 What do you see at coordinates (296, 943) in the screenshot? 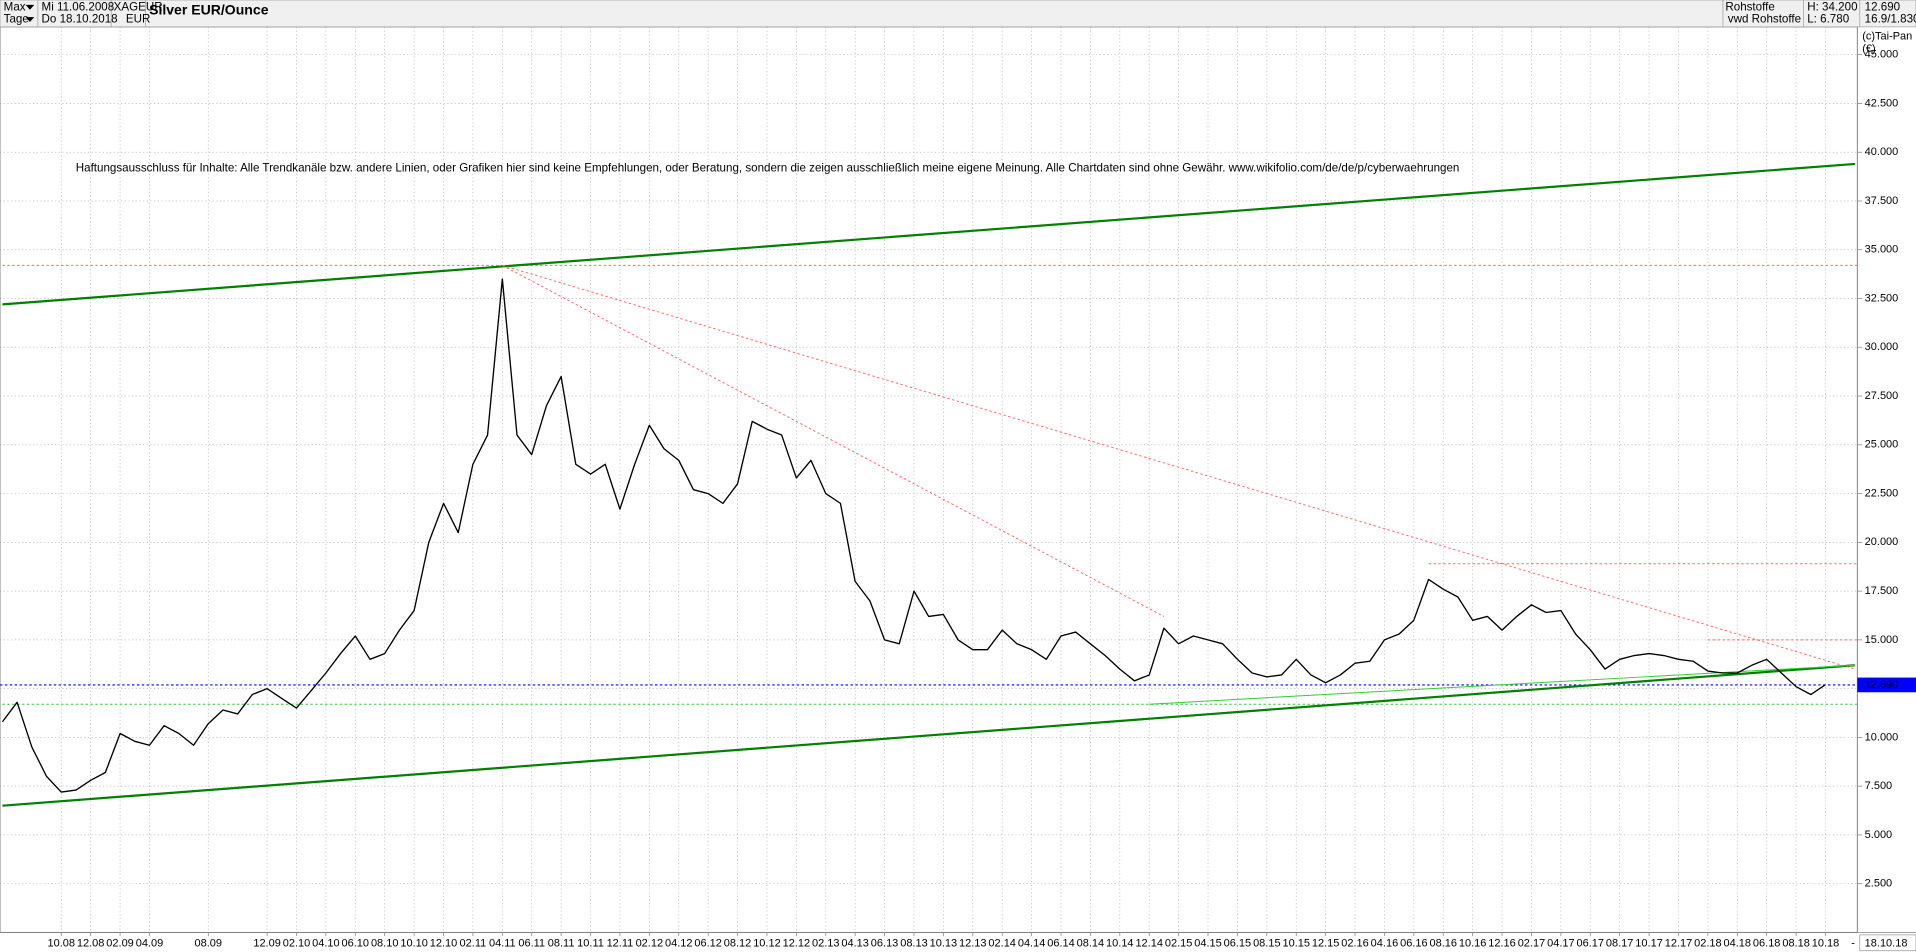
I see `x-tick-label: 02.10` at bounding box center [296, 943].